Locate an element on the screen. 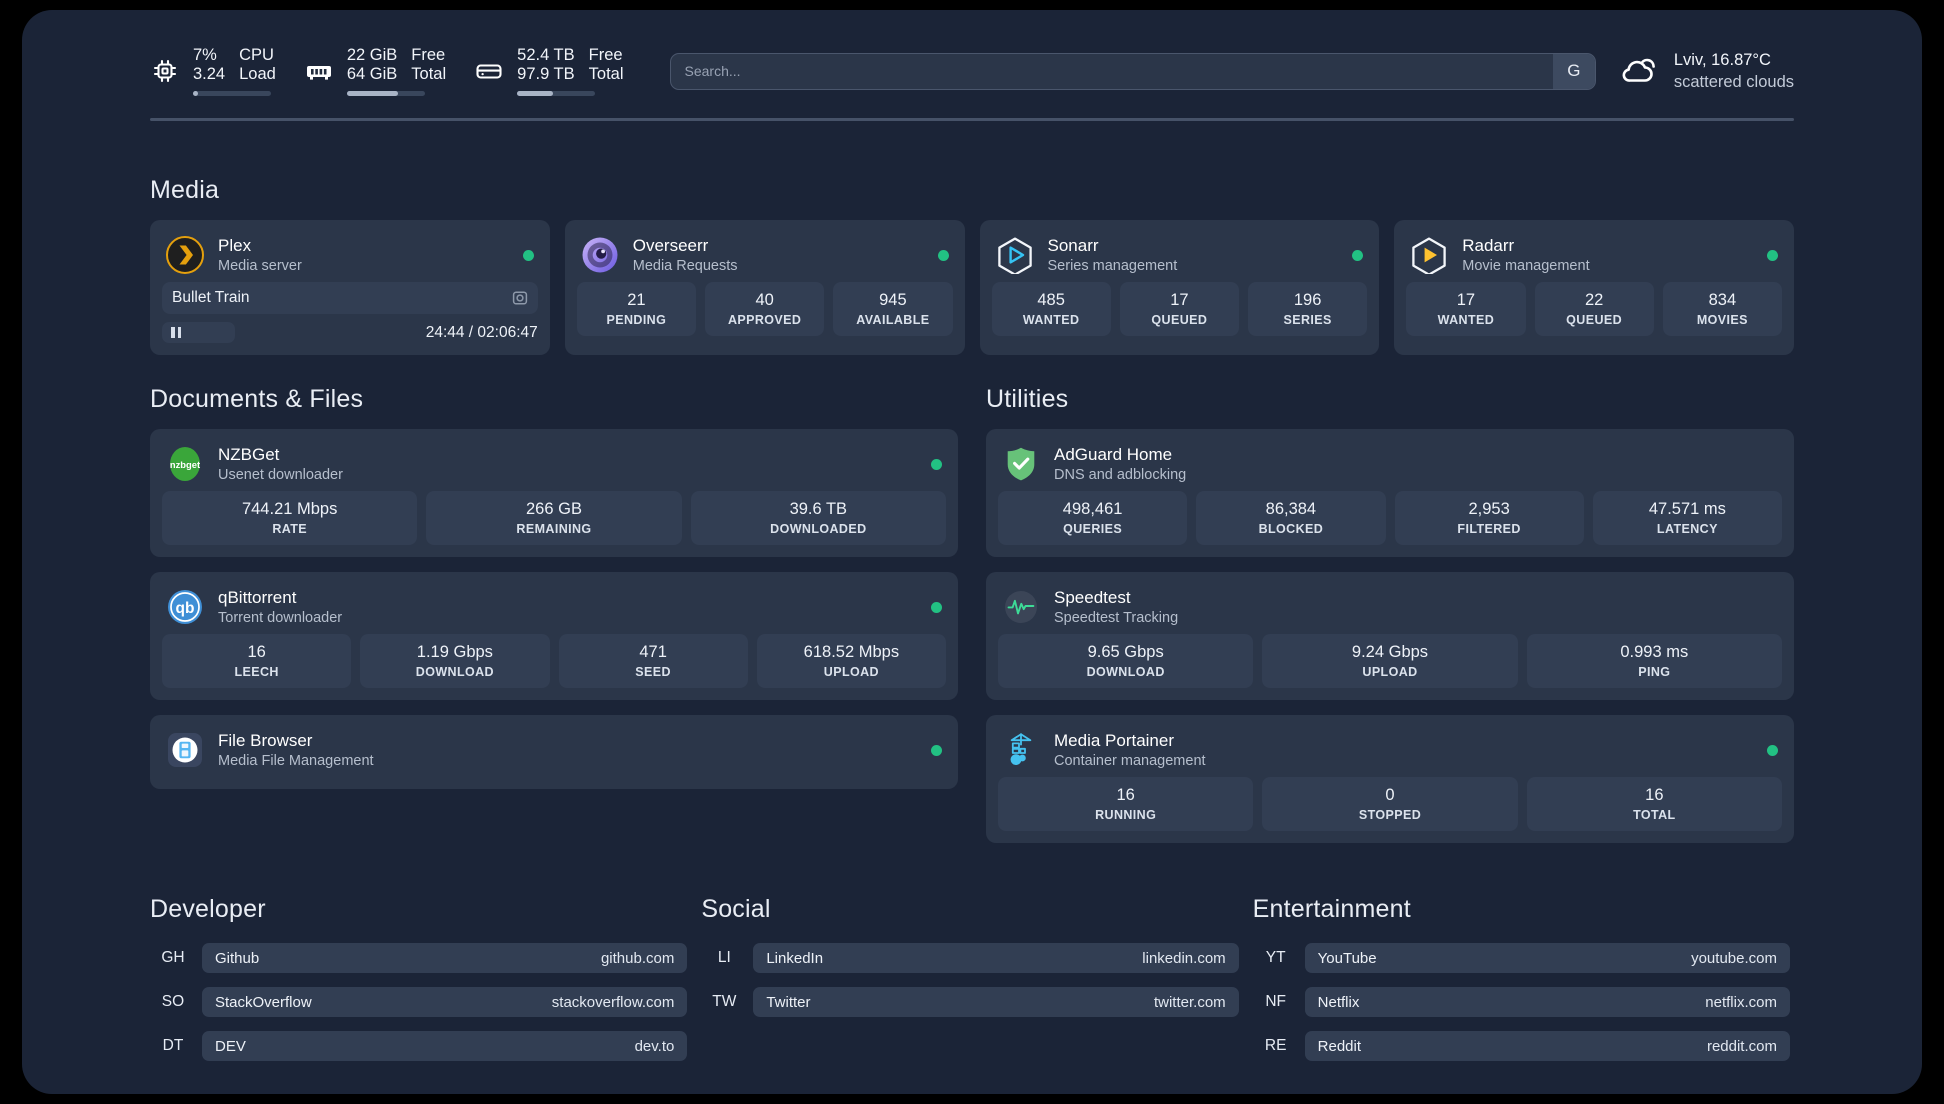  search-bar: G is located at coordinates (1132, 71).